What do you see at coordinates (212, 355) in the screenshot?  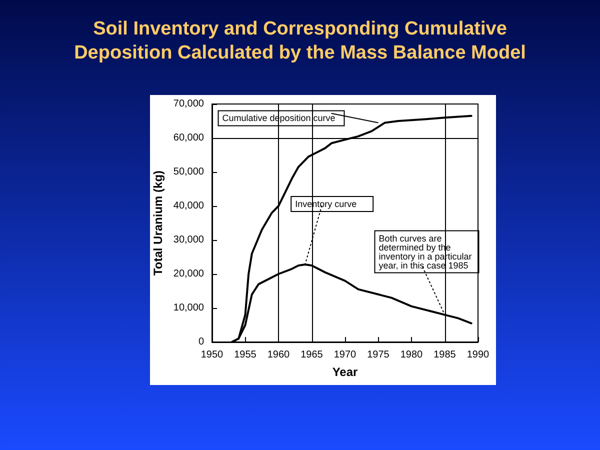 I see `x-tick-label: 1950` at bounding box center [212, 355].